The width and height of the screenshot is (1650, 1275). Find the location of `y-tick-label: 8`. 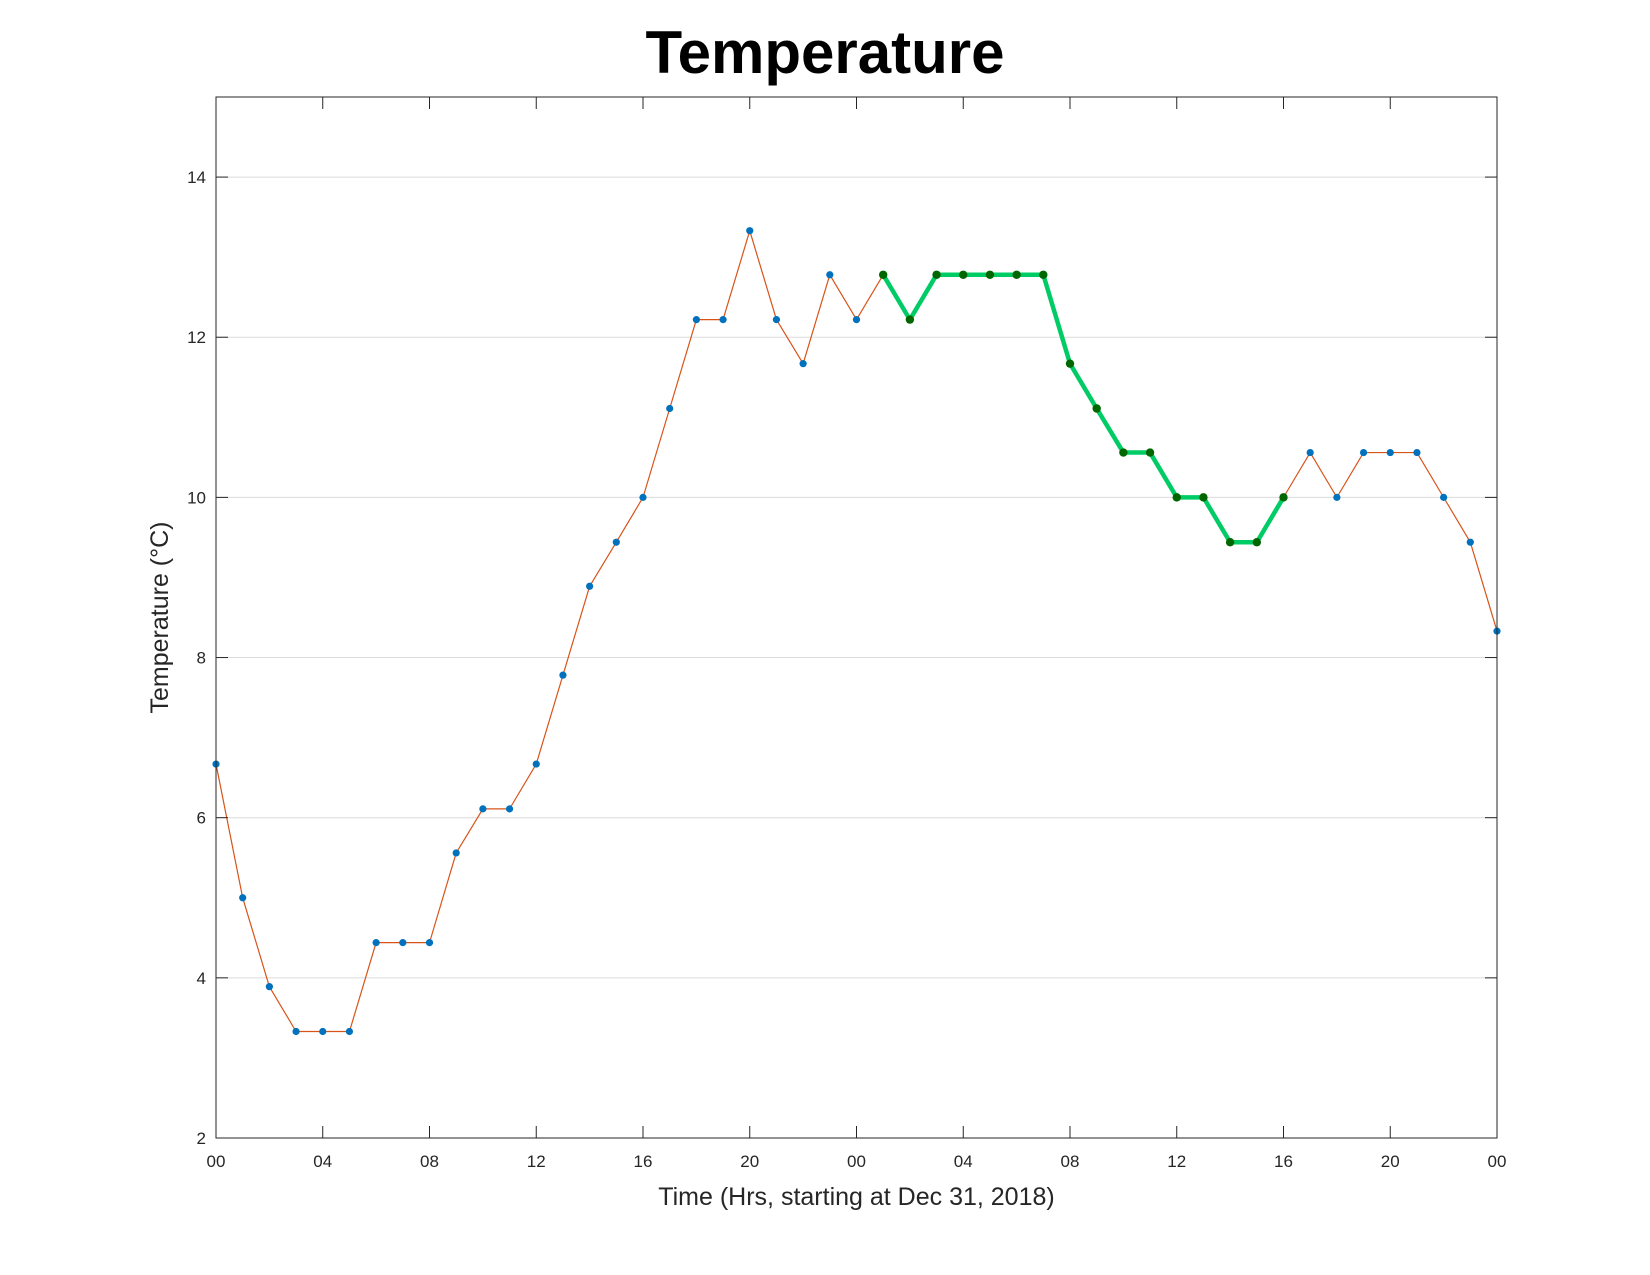

y-tick-label: 8 is located at coordinates (201, 658).